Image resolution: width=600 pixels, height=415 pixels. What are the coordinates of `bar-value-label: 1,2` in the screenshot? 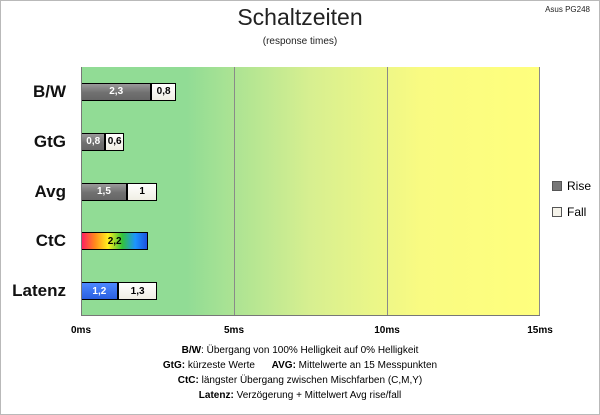 It's located at (99, 291).